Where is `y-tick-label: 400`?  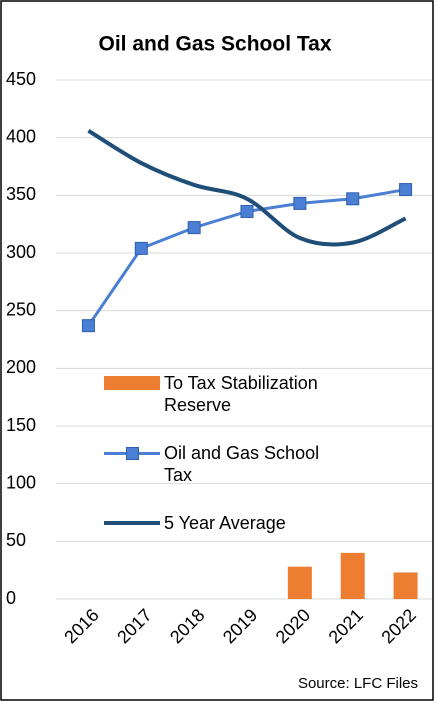
y-tick-label: 400 is located at coordinates (21, 136).